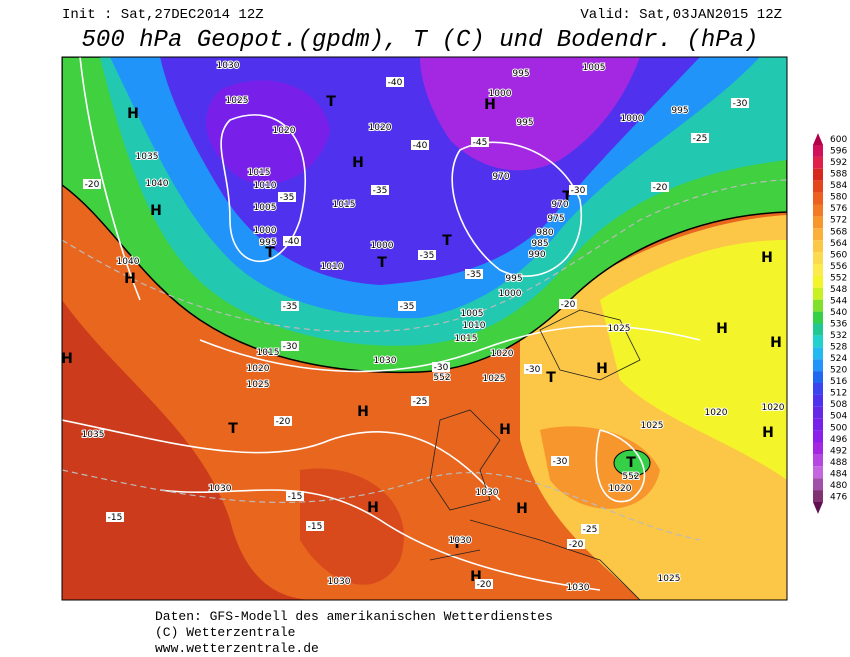 The image size is (850, 657). Describe the element at coordinates (265, 186) in the screenshot. I see `isobar-label: 1010` at that location.